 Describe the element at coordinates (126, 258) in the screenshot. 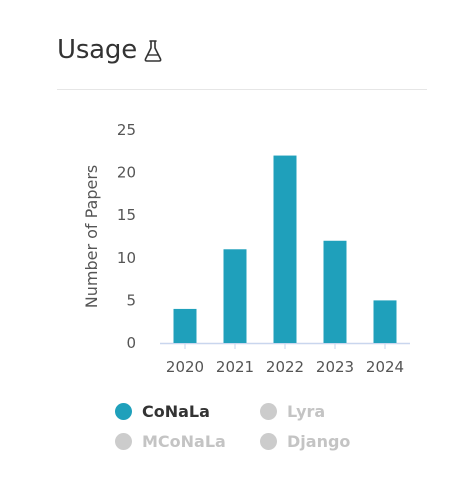

I see `y-tick-label: 10` at that location.